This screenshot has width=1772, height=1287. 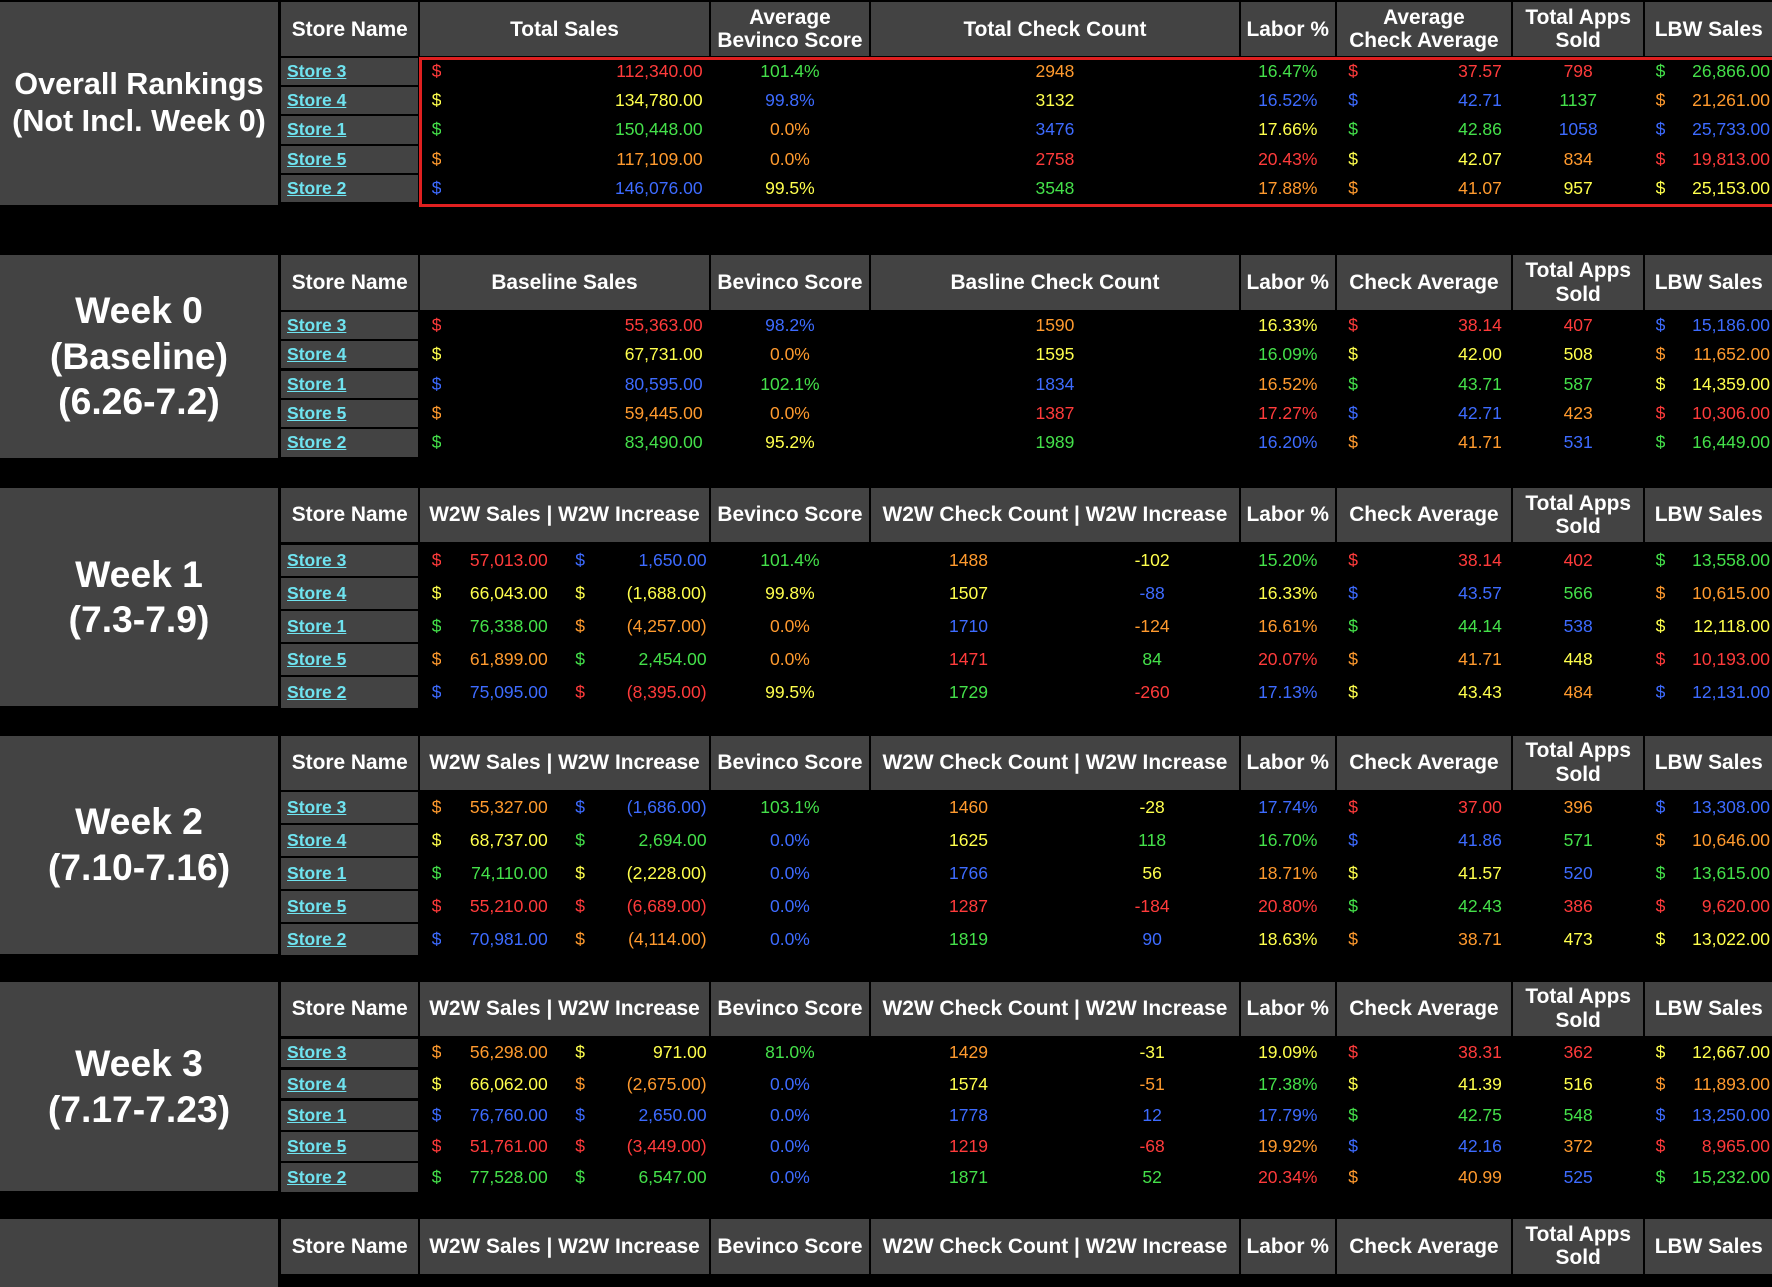 What do you see at coordinates (790, 1052) in the screenshot?
I see `bevinco-score: 81.0%` at bounding box center [790, 1052].